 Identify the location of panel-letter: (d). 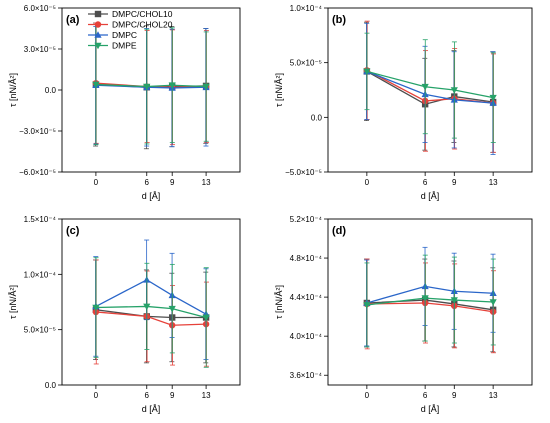
(339, 231).